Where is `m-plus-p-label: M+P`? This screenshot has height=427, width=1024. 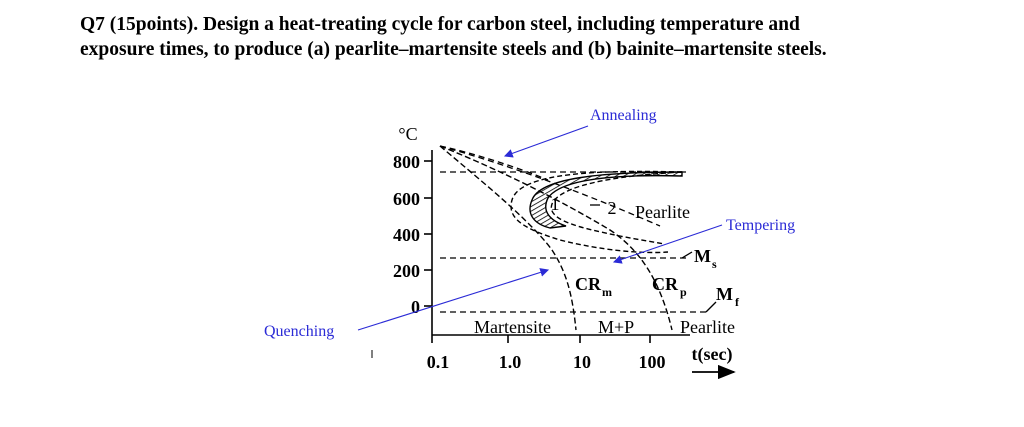 m-plus-p-label: M+P is located at coordinates (616, 327).